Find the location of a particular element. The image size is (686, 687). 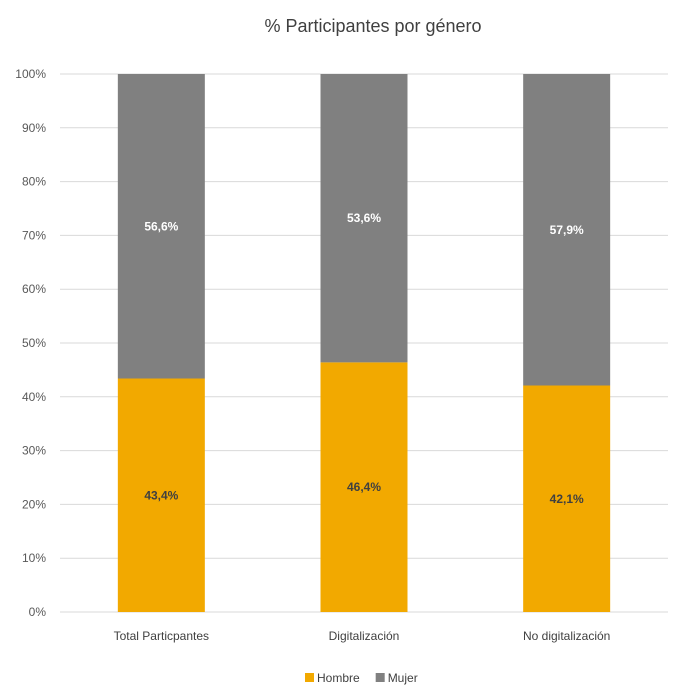

data-label-hombre-0: 43,4% is located at coordinates (161, 495).